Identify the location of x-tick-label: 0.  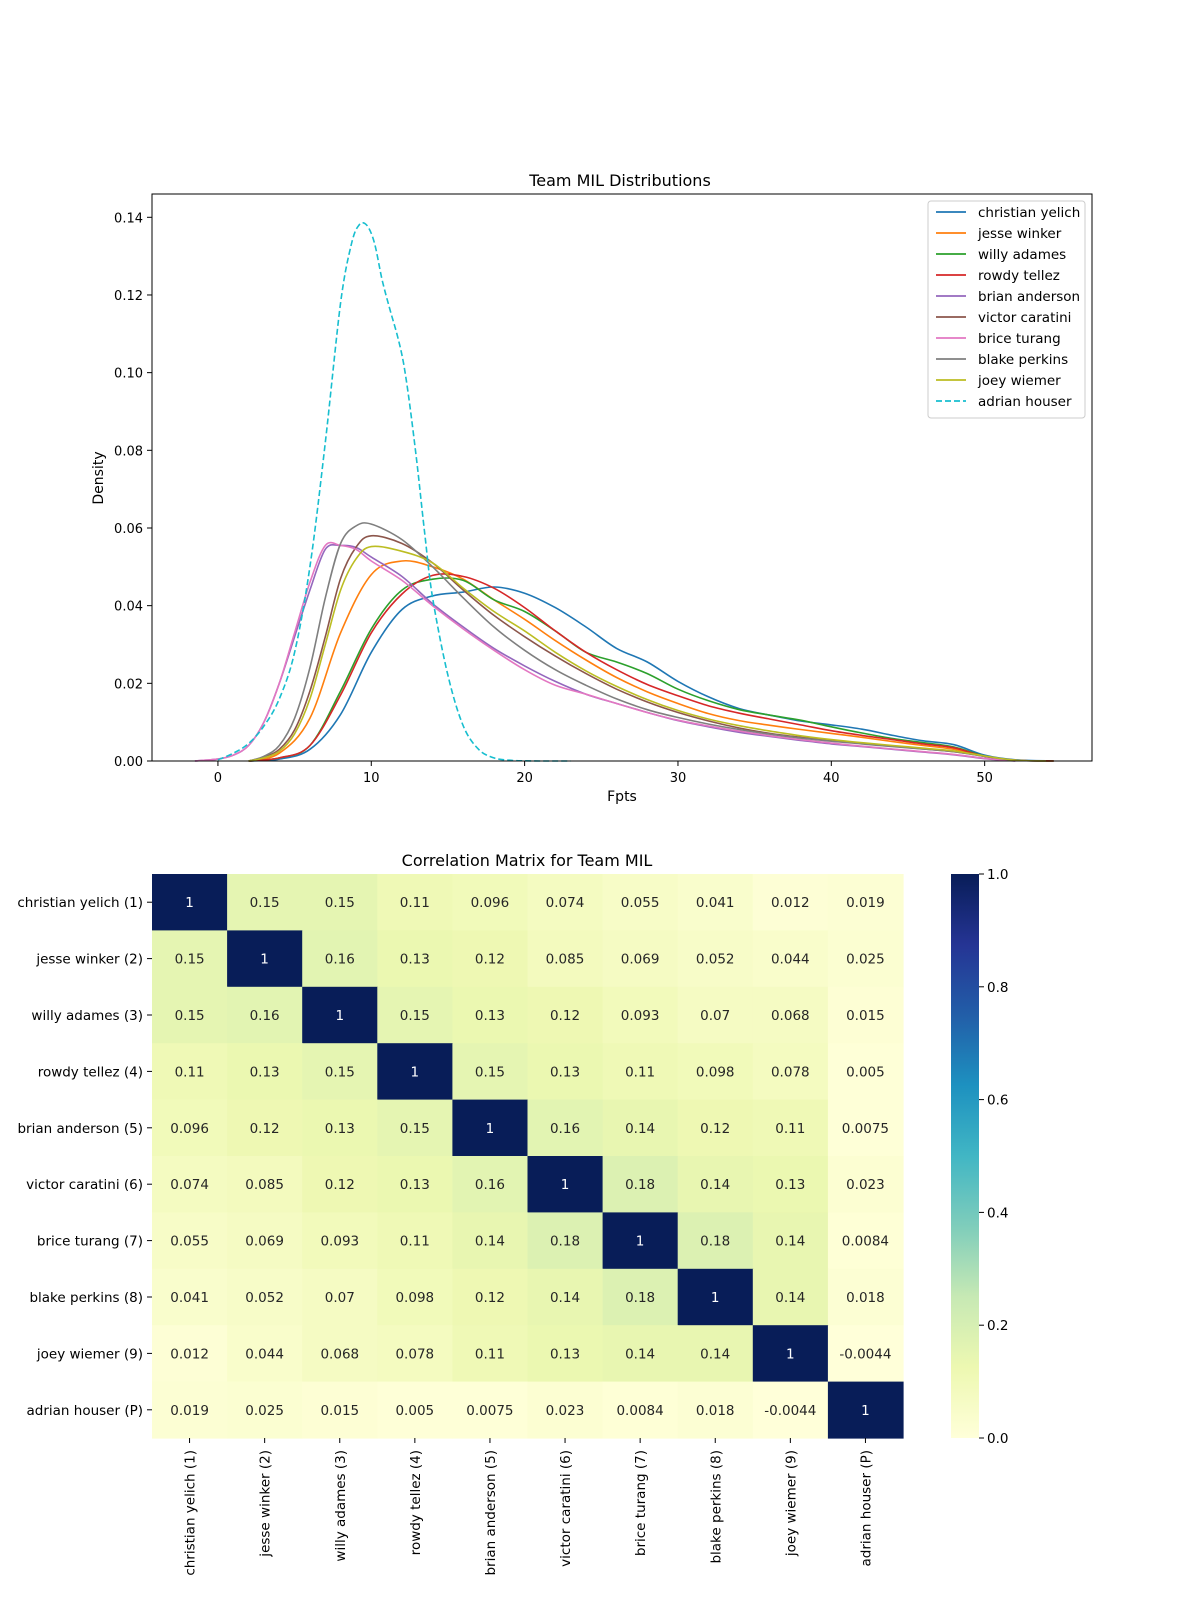
(218, 778).